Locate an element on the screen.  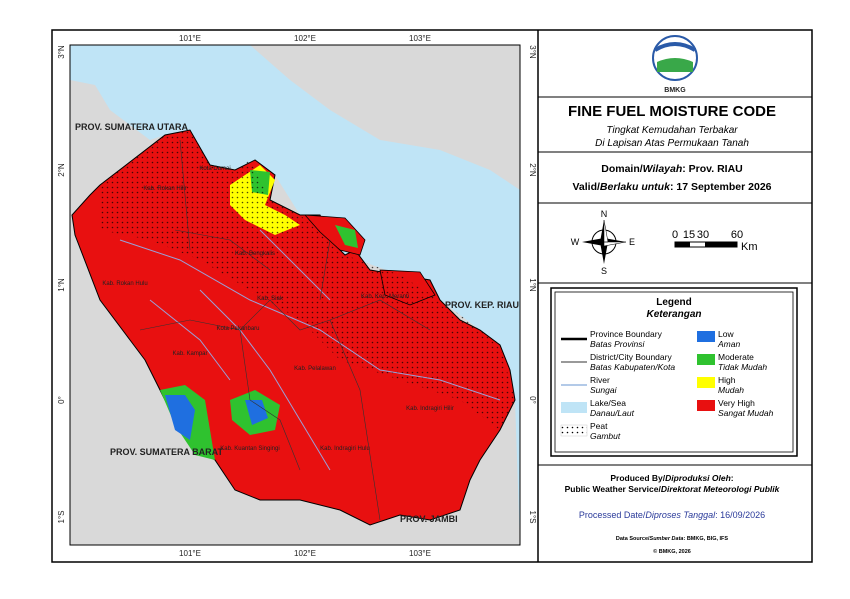
compass-label: S is located at coordinates (604, 271).